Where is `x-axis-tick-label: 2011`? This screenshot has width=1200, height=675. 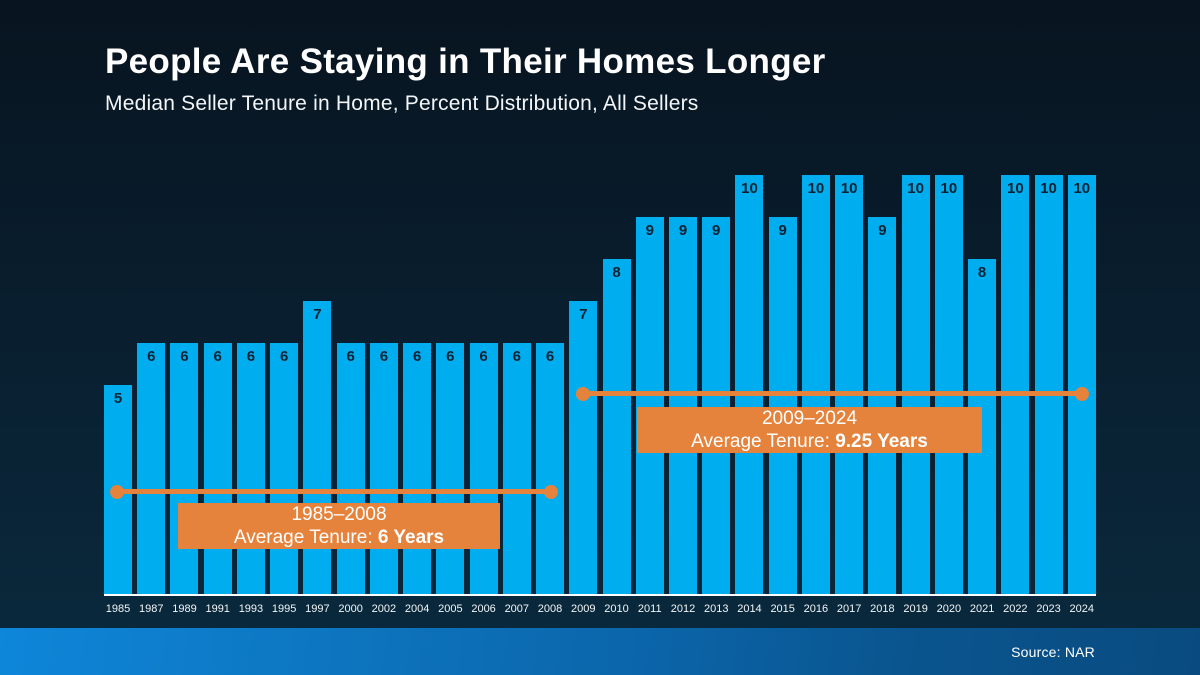
x-axis-tick-label: 2011 is located at coordinates (649, 609).